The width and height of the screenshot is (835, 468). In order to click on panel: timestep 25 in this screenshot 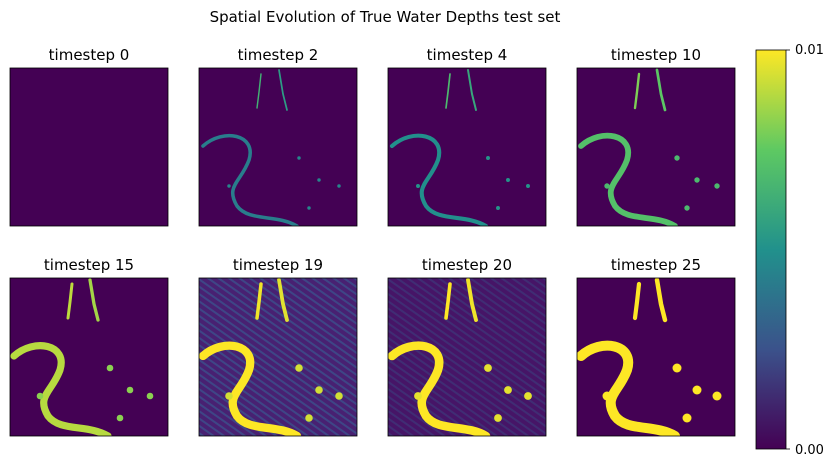, I will do `click(656, 346)`.